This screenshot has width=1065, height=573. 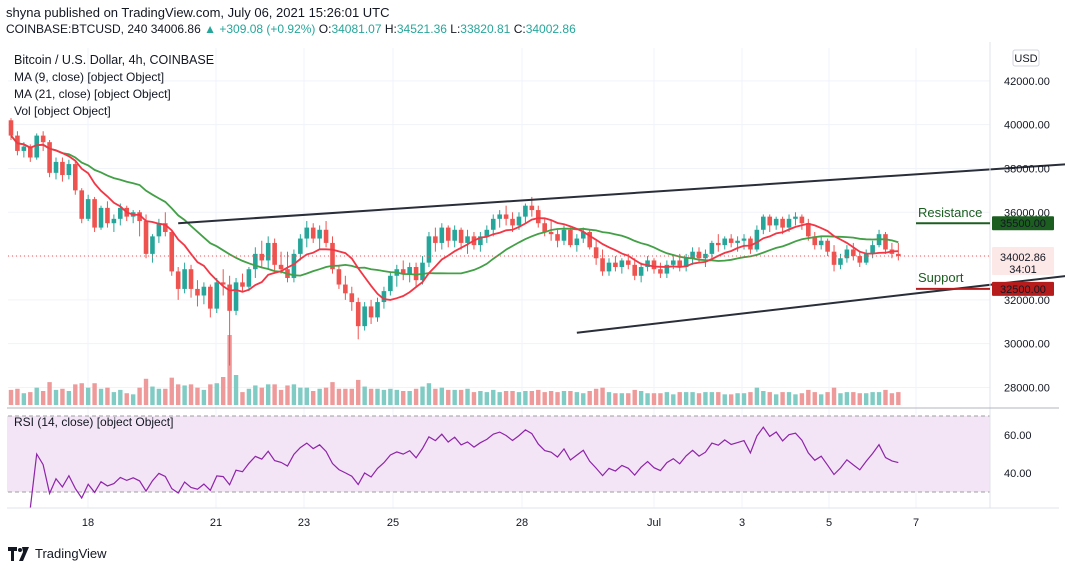 What do you see at coordinates (485, 29) in the screenshot?
I see `low-value: 33820.81` at bounding box center [485, 29].